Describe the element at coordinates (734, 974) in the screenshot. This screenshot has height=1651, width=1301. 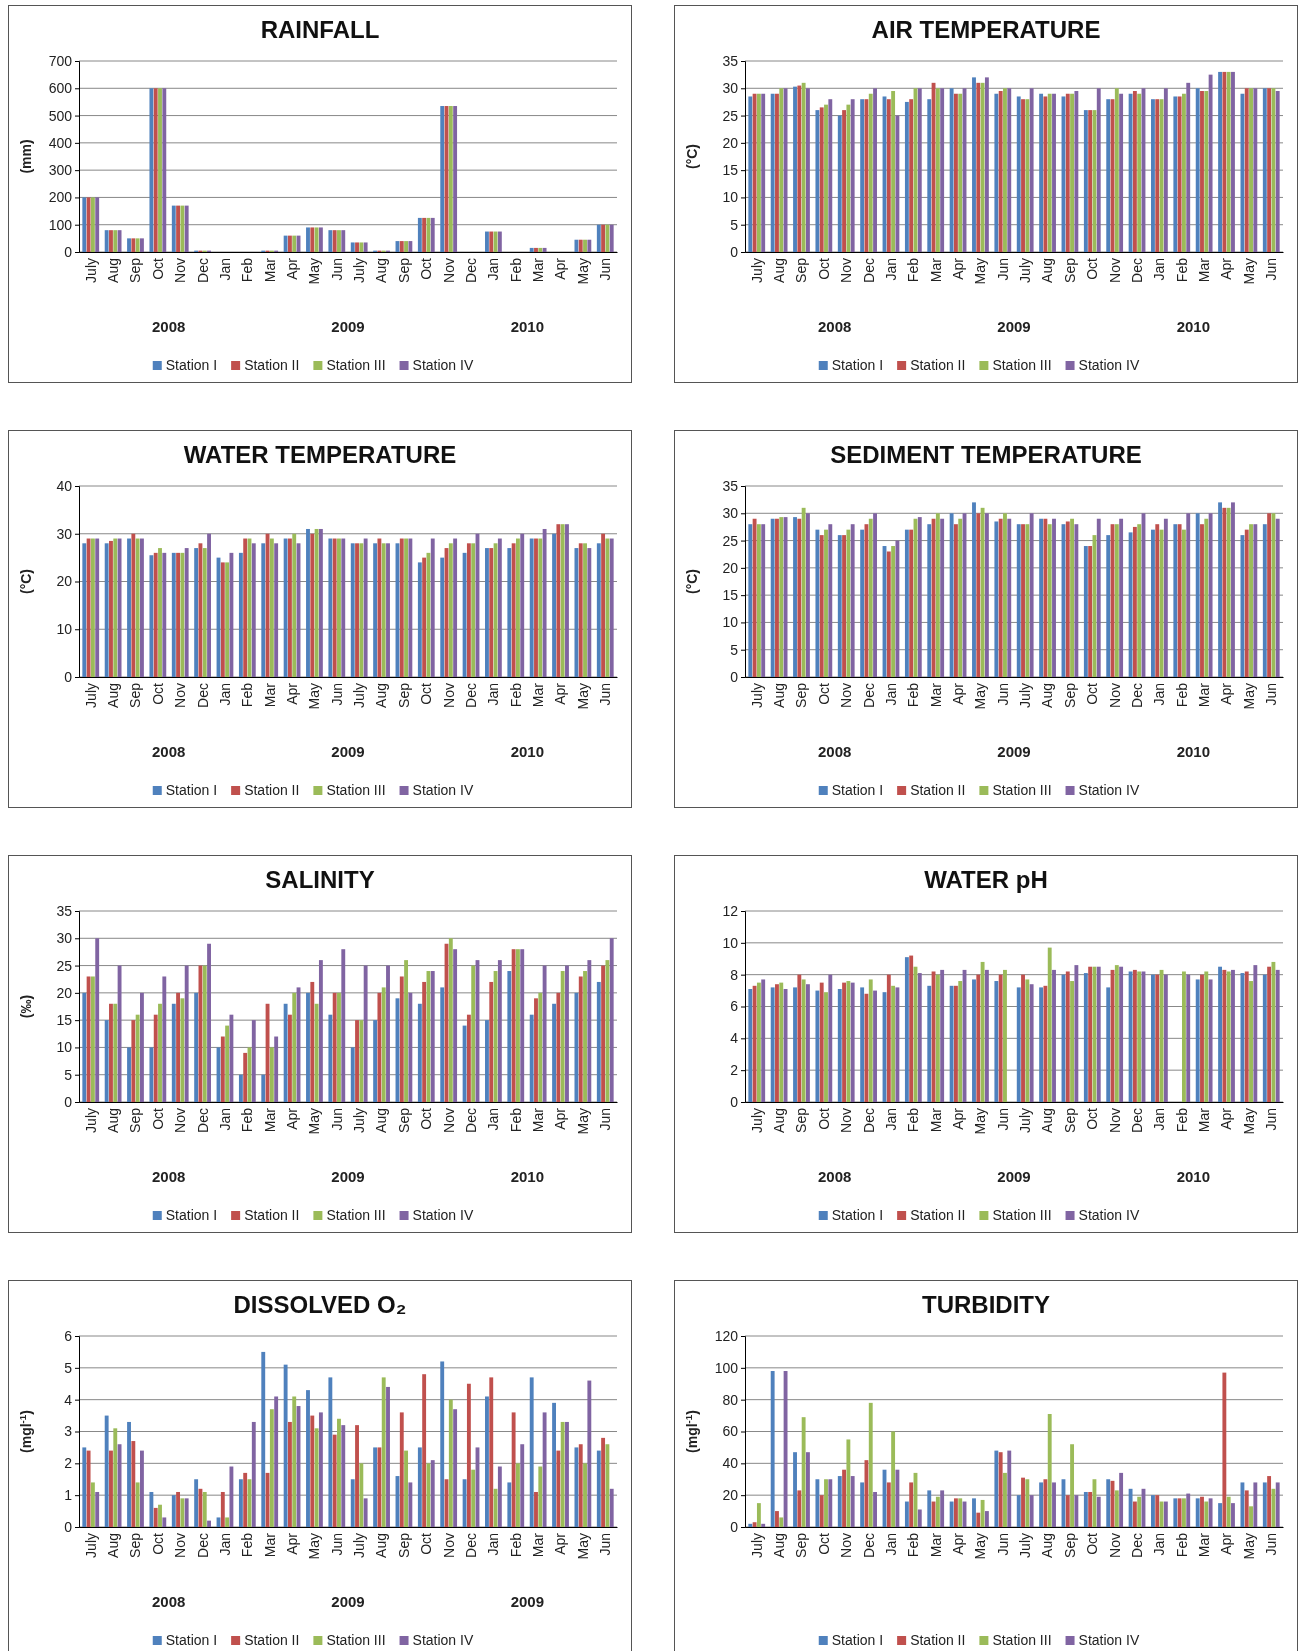
I see `y-tick-label: 8` at that location.